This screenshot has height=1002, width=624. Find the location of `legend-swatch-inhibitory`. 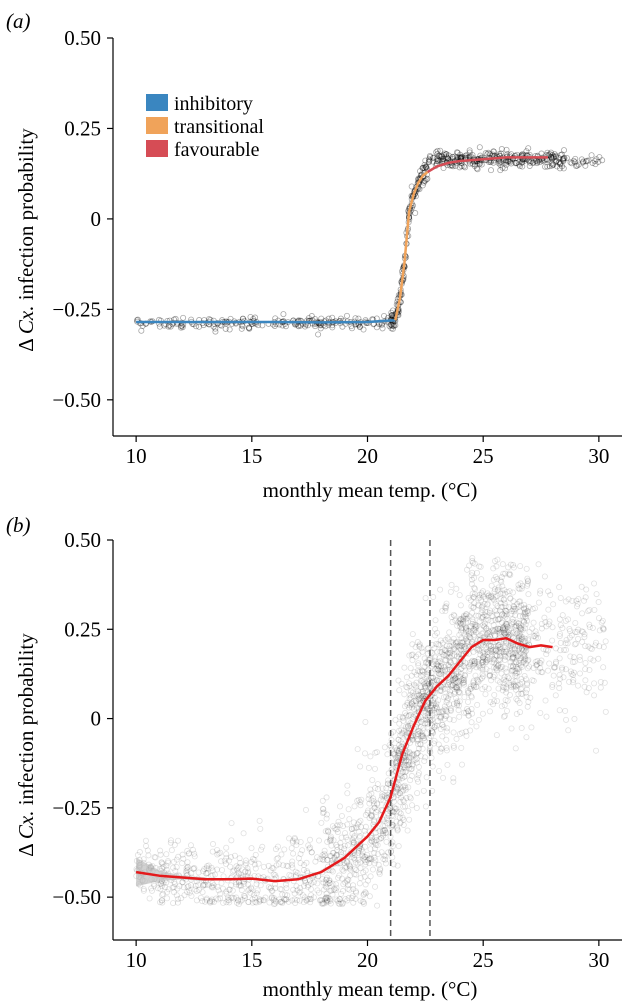

legend-swatch-inhibitory is located at coordinates (157, 102).